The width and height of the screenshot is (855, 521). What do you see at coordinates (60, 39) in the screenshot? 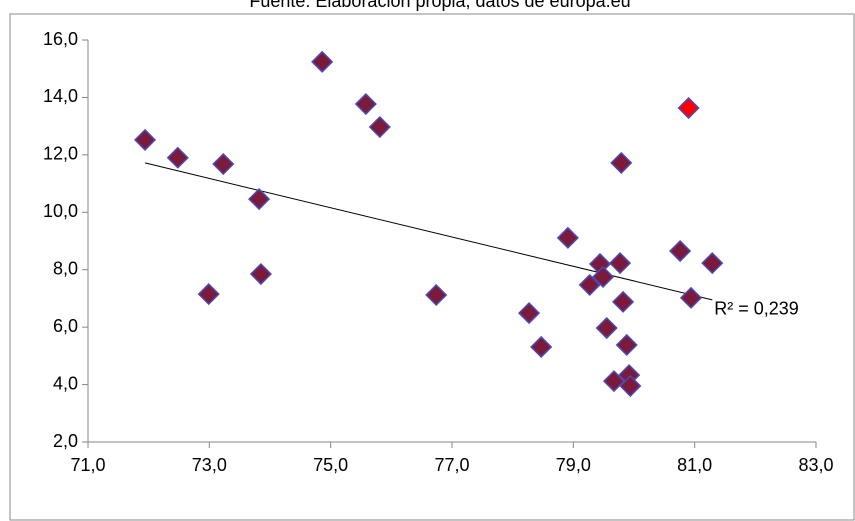
I see `y-tick-label: 16,0` at bounding box center [60, 39].